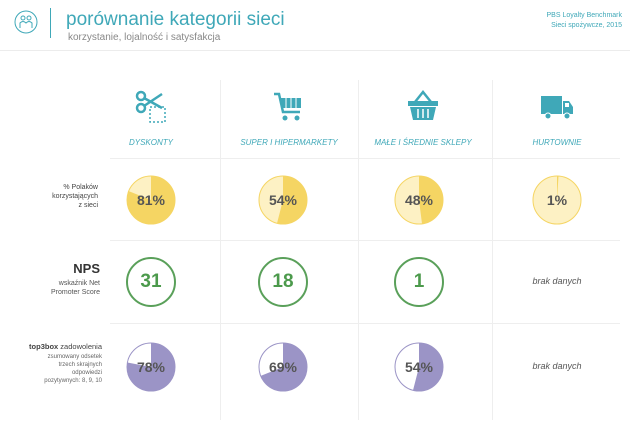  What do you see at coordinates (80, 187) in the screenshot?
I see `usage-label-line-1: % Polaków` at bounding box center [80, 187].